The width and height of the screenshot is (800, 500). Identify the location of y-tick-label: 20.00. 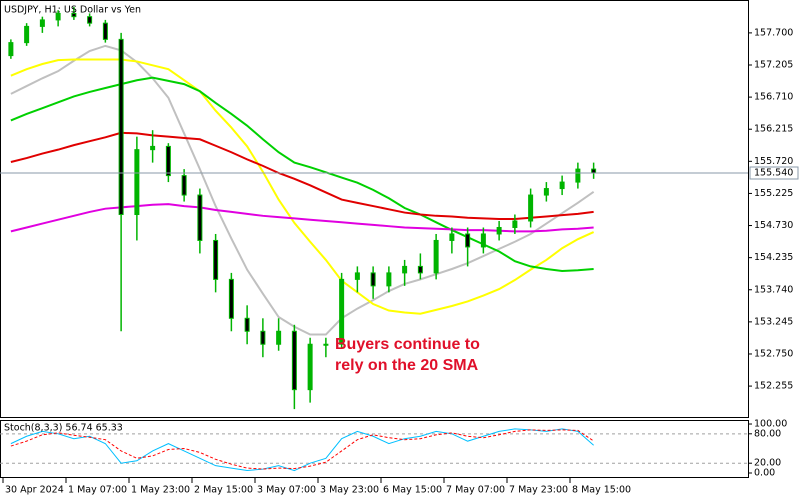
(767, 463).